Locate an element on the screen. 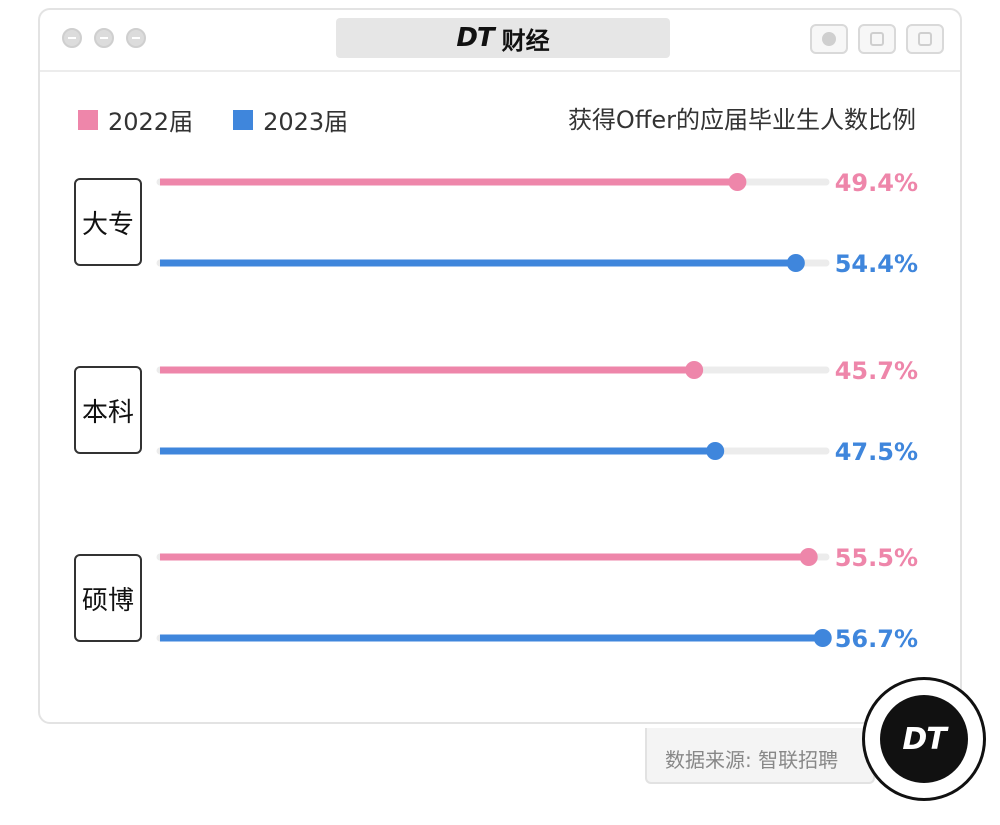  chart-legend: 2022届 2023届 is located at coordinates (233, 119).